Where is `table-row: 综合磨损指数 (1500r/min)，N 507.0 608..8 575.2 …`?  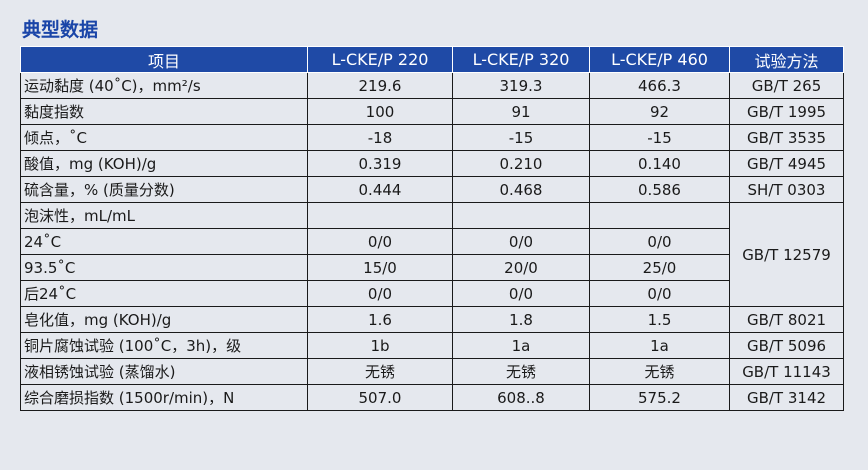 table-row: 综合磨损指数 (1500r/min)，N 507.0 608..8 575.2 … is located at coordinates (432, 397).